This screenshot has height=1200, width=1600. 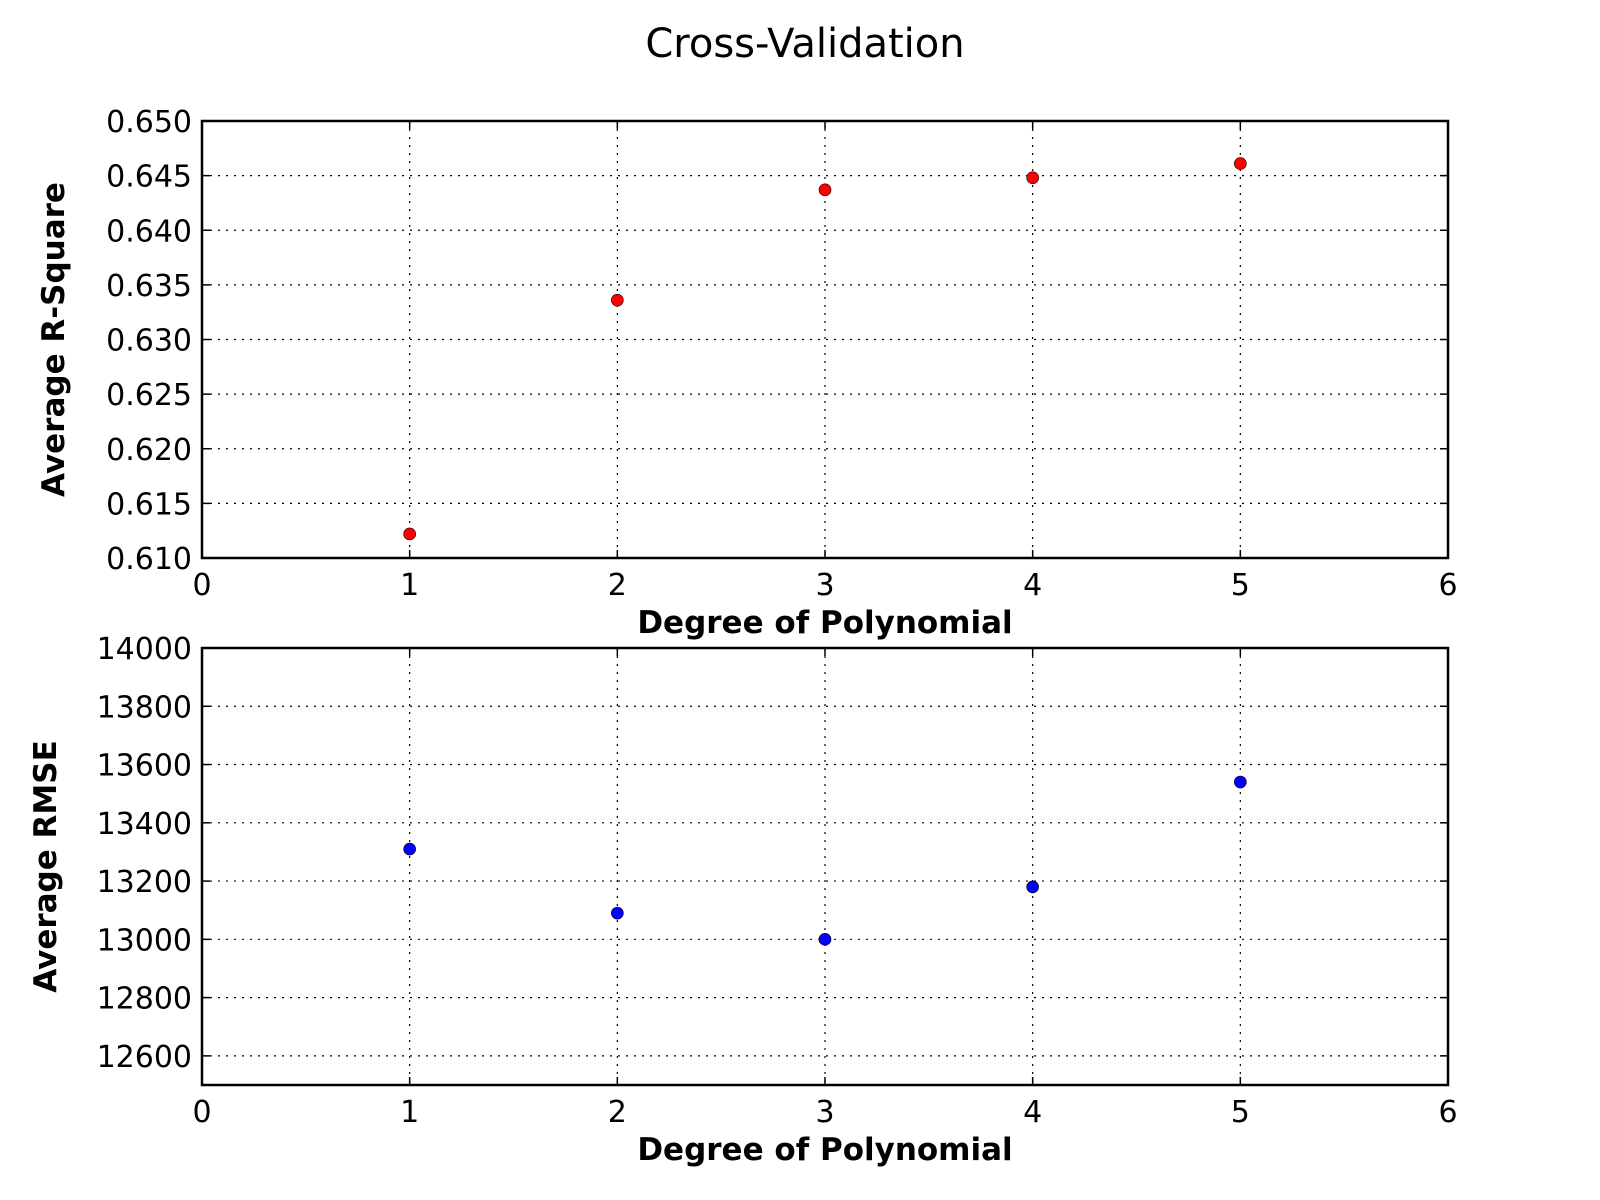 What do you see at coordinates (149, 559) in the screenshot?
I see `y-tick-label: 0.610` at bounding box center [149, 559].